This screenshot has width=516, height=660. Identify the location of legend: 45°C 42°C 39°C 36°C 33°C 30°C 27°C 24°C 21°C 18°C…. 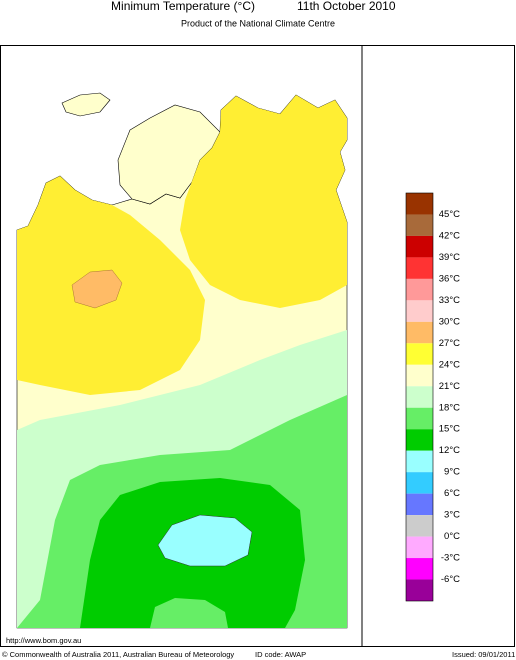
(432, 397).